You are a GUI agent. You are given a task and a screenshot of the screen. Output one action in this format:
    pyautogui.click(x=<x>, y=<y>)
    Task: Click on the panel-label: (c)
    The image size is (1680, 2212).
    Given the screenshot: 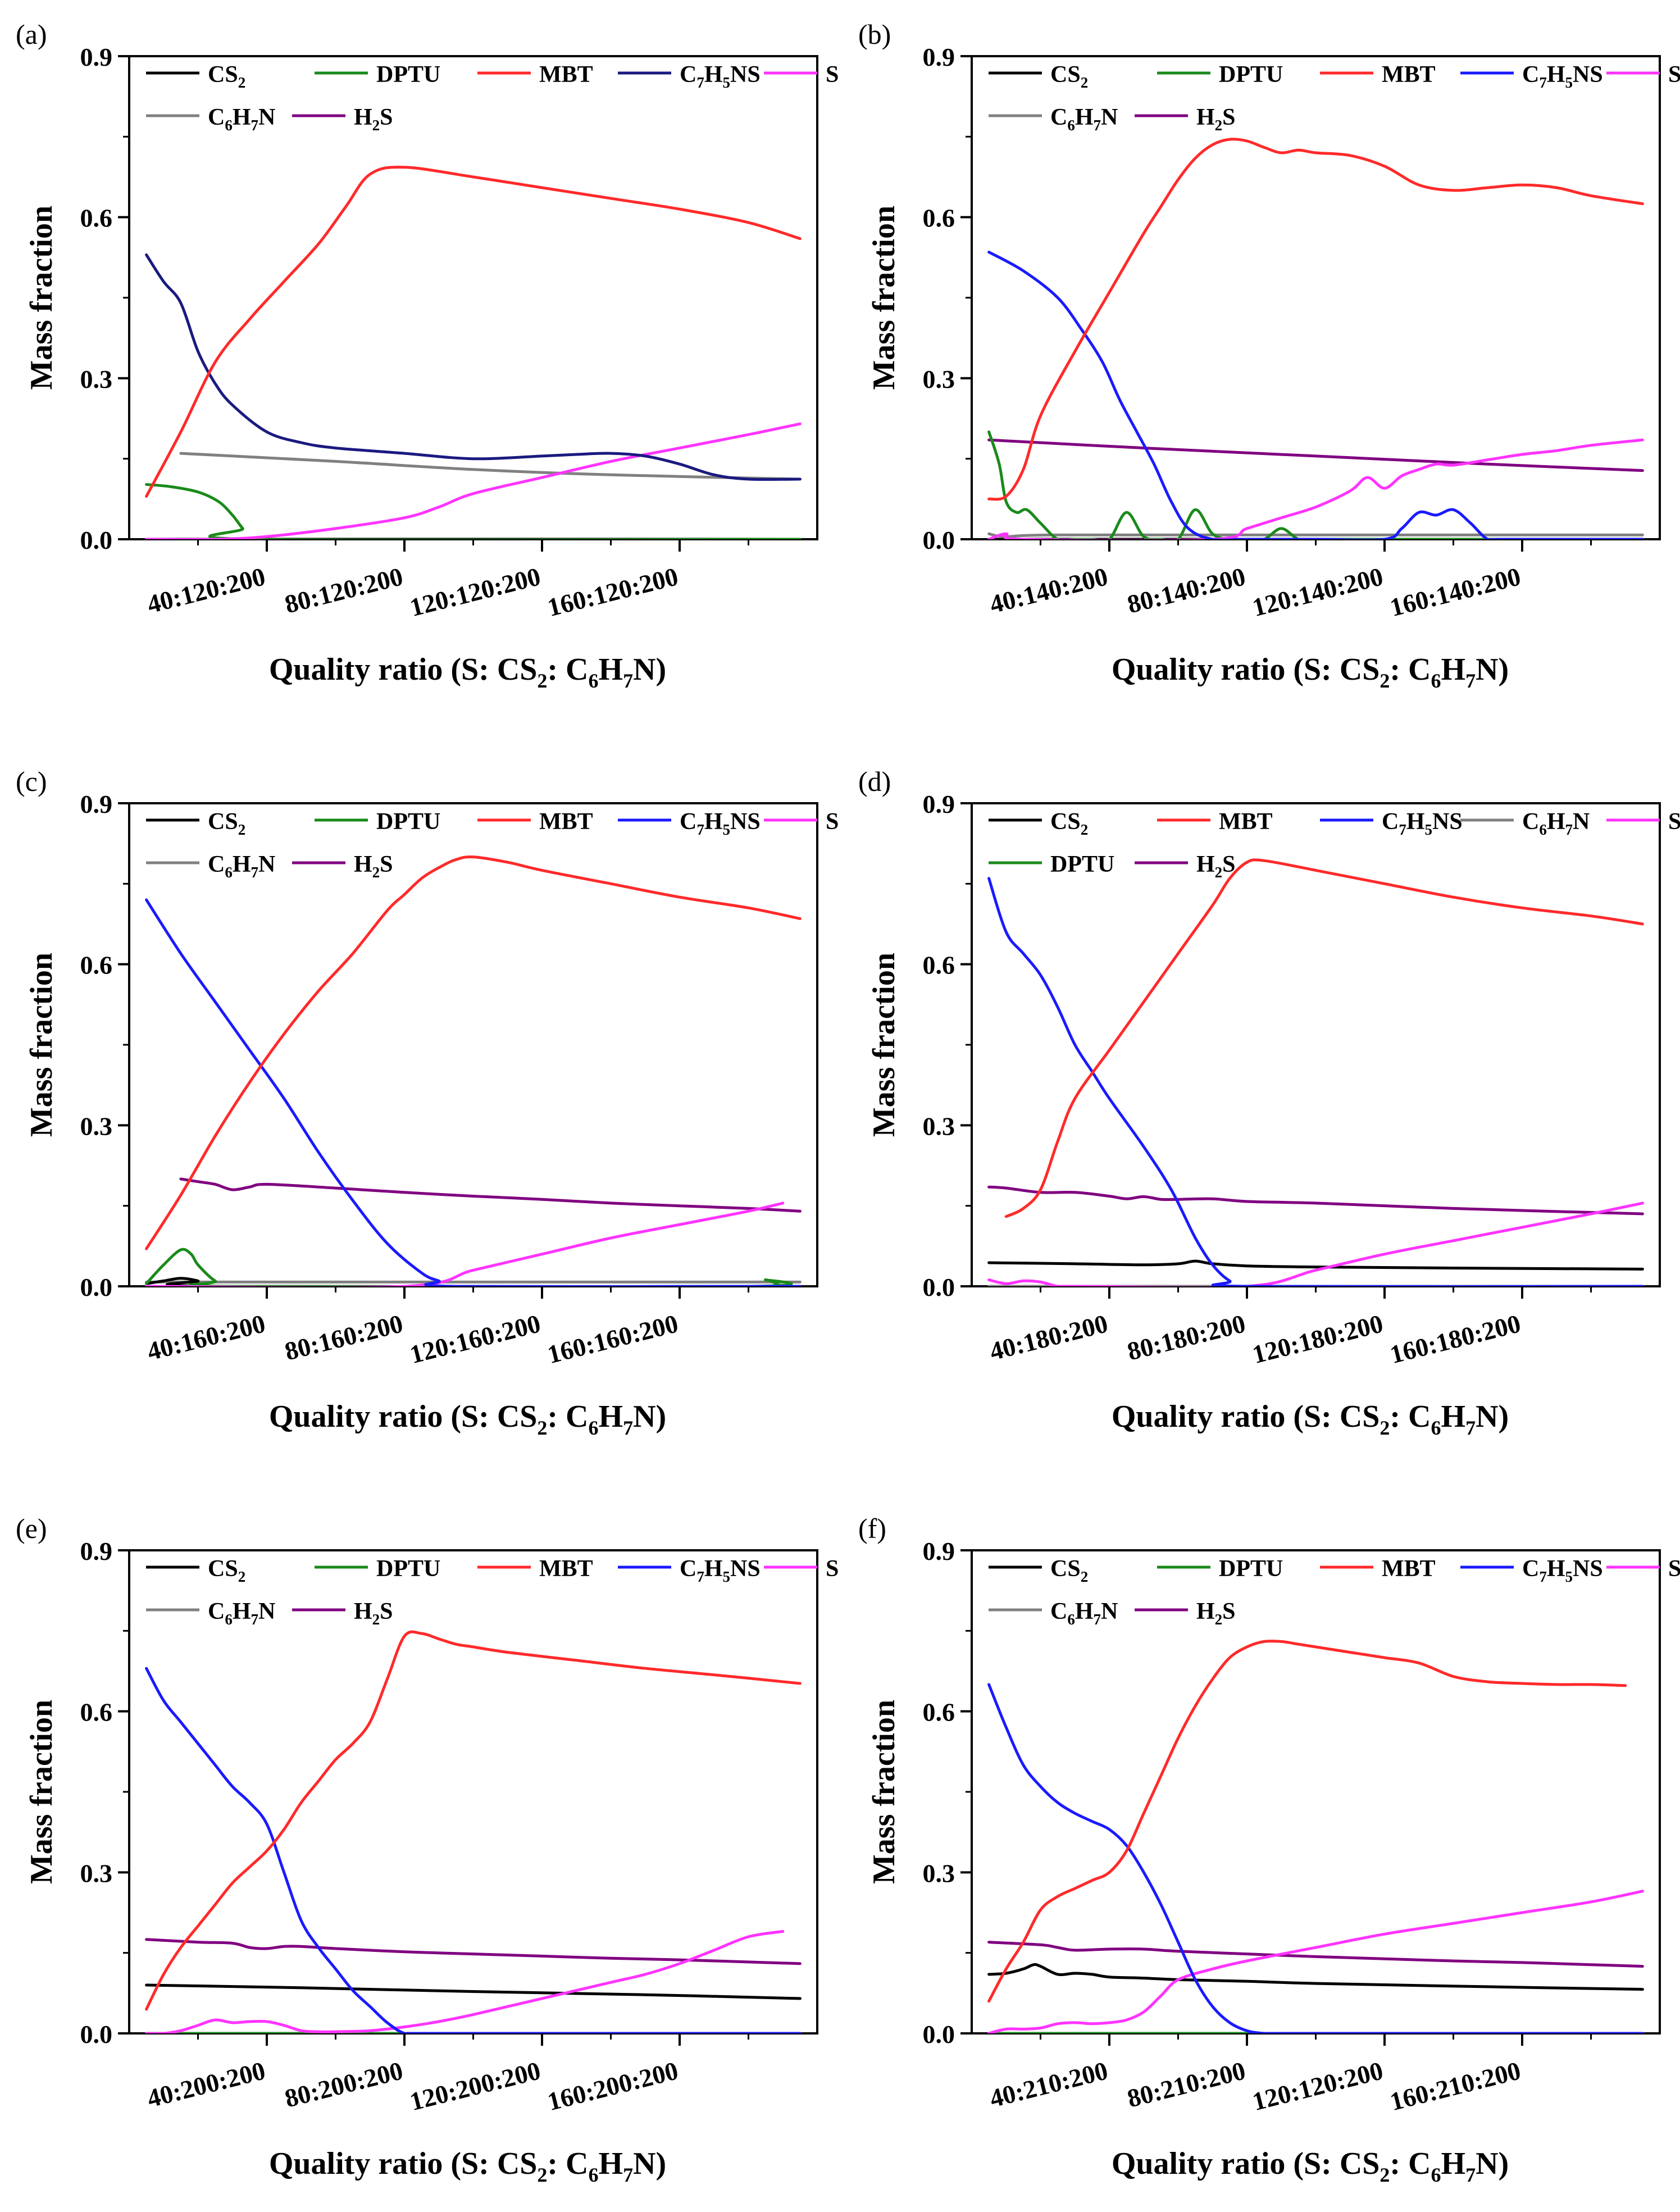 What is the action you would take?
    pyautogui.click(x=31, y=781)
    